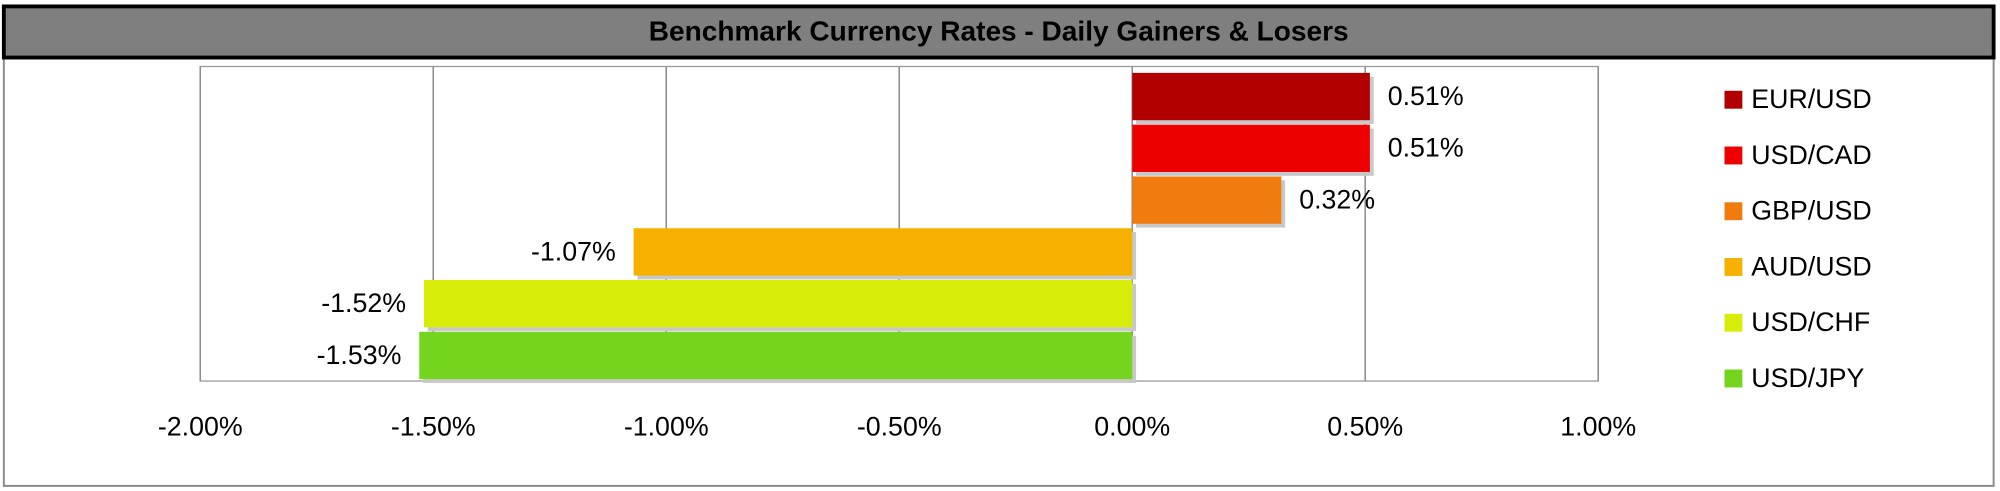  I want to click on legend-label: USD/JPY, so click(1807, 378).